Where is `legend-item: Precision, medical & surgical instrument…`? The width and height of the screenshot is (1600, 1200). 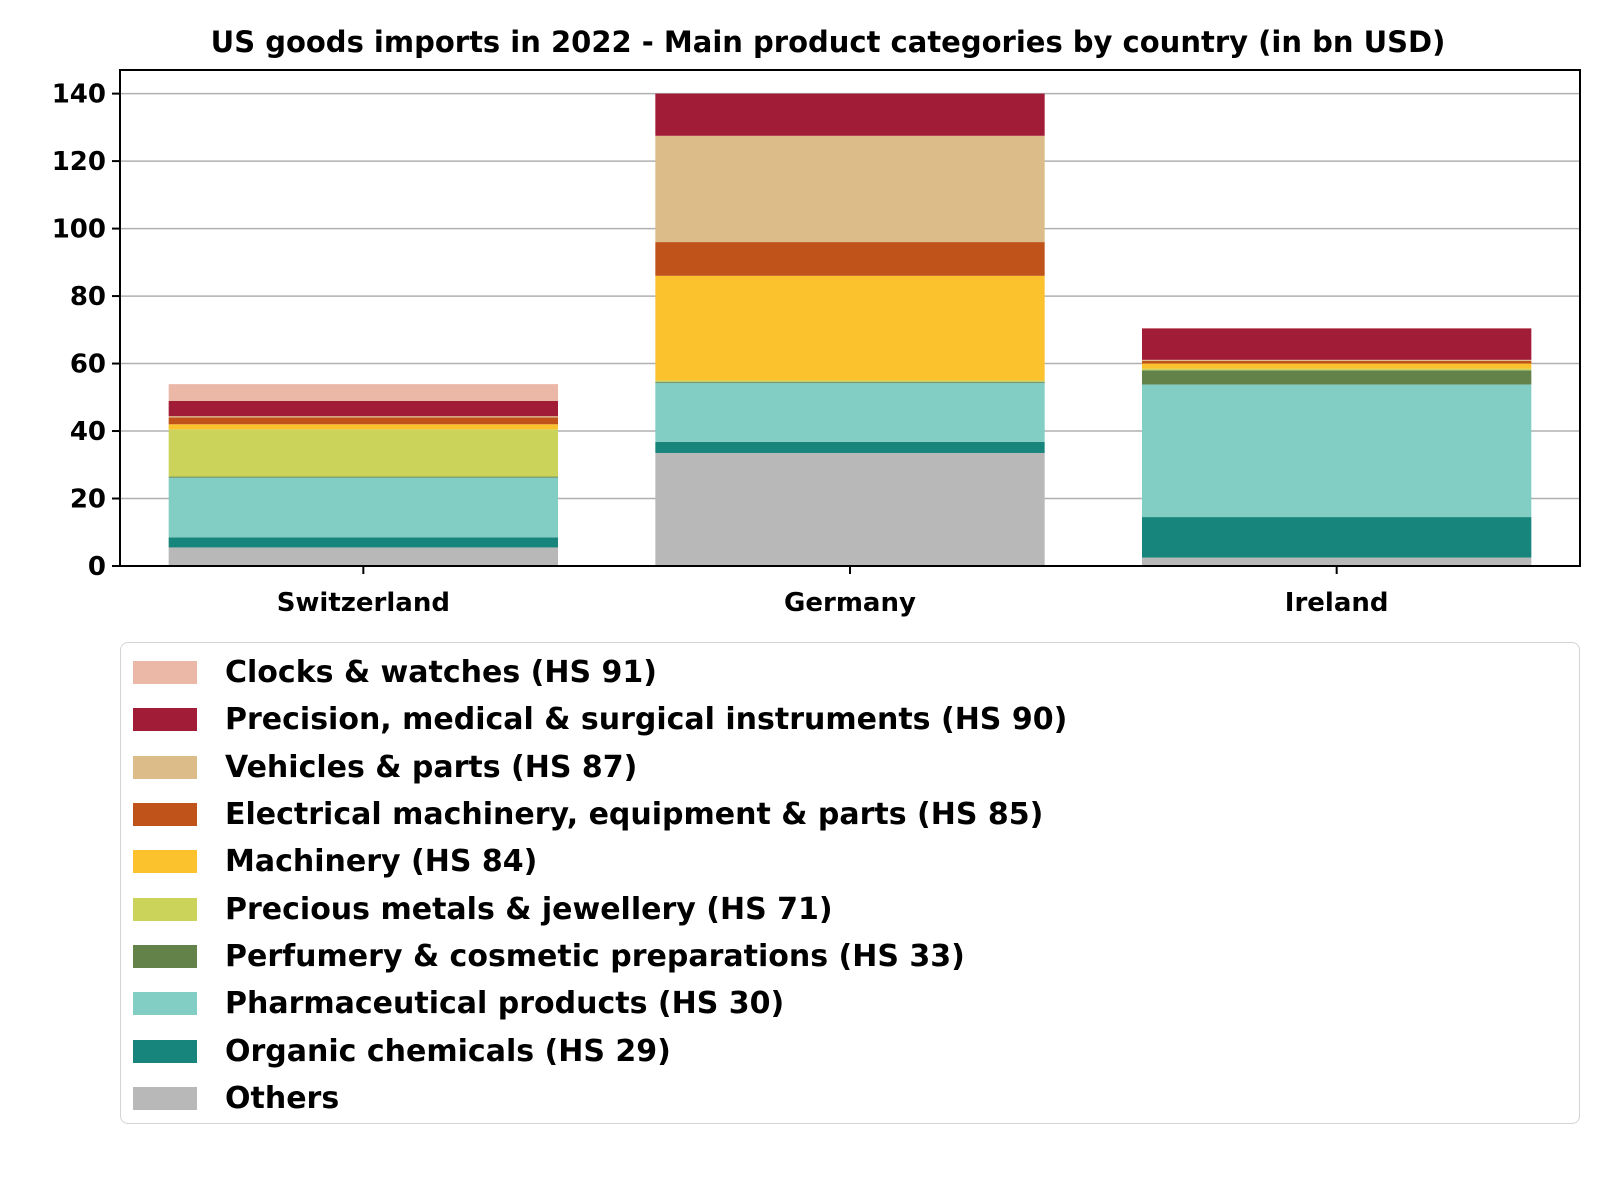
legend-item: Precision, medical & surgical instrument… is located at coordinates (850, 719).